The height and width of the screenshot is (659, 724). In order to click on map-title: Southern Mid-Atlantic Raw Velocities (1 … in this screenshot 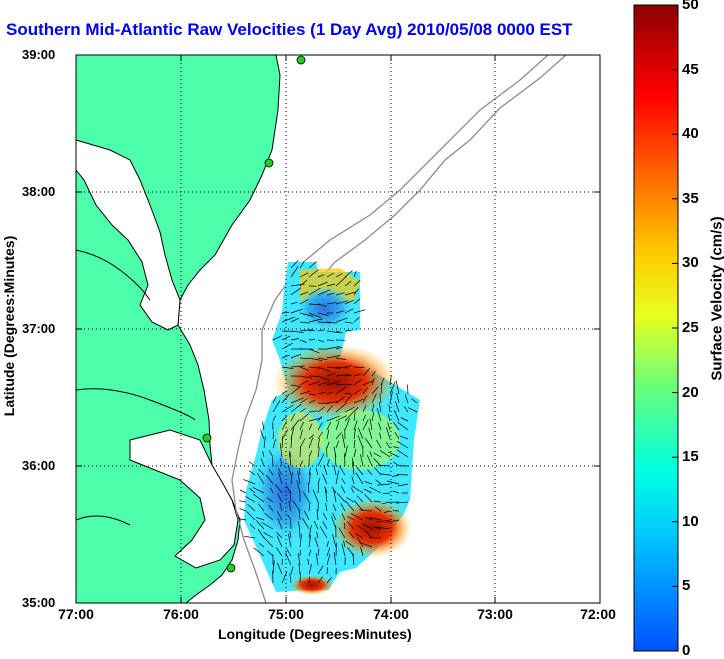, I will do `click(289, 29)`.